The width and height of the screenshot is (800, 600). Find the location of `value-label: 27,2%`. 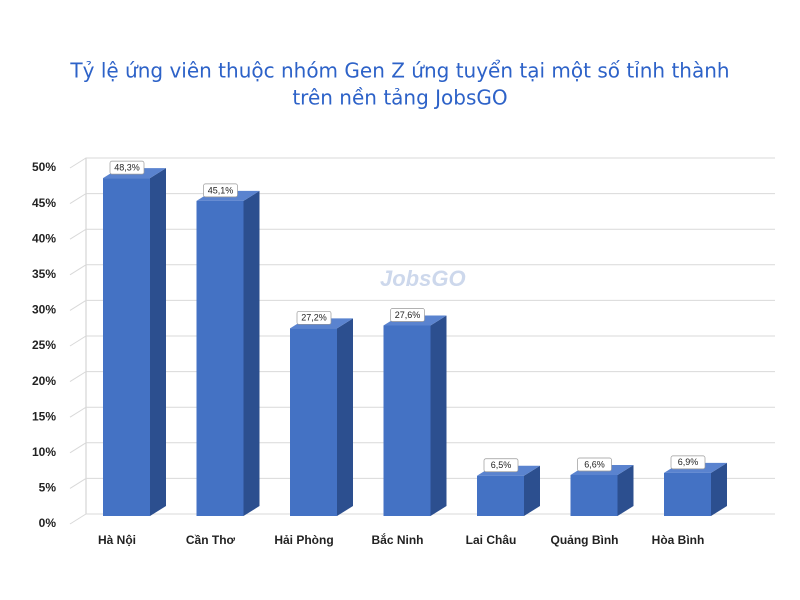

value-label: 27,2% is located at coordinates (314, 318).